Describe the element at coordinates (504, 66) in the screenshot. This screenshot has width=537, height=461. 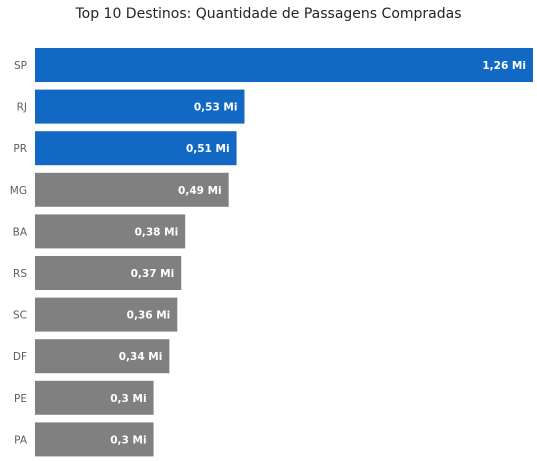
I see `value-label-sp: 1,26 Mi` at that location.